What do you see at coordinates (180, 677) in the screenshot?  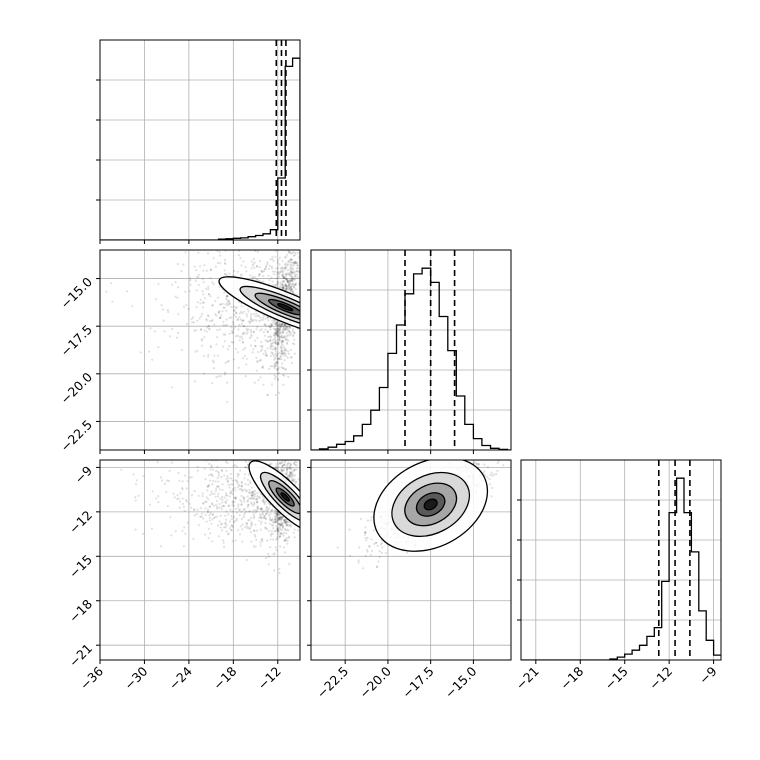 I see `x-tick-label: −24` at bounding box center [180, 677].